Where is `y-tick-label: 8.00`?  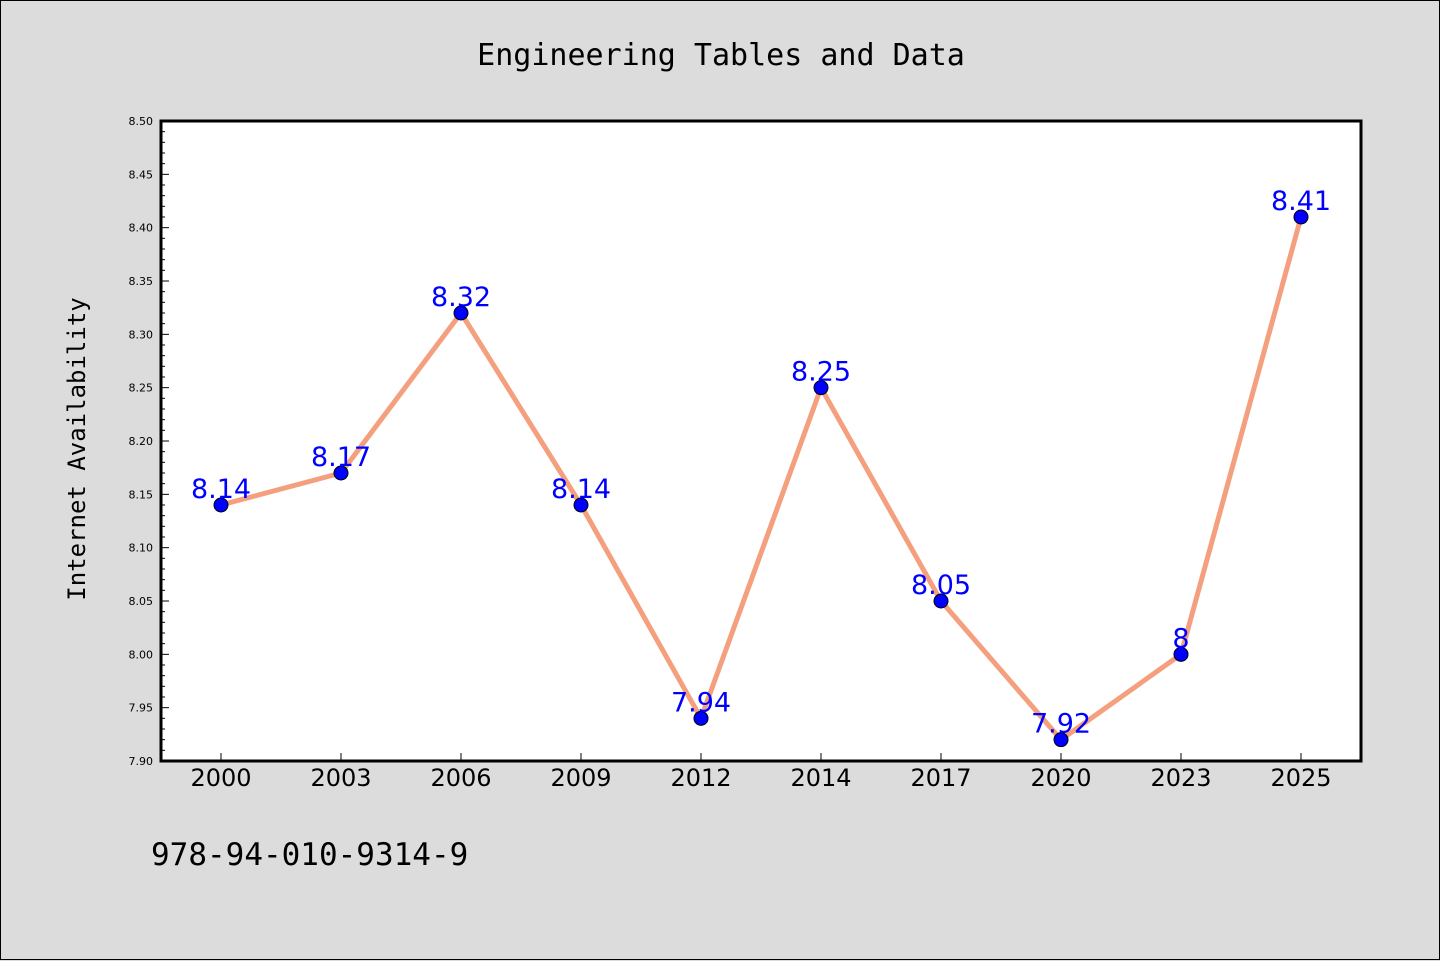 y-tick-label: 8.00 is located at coordinates (141, 654).